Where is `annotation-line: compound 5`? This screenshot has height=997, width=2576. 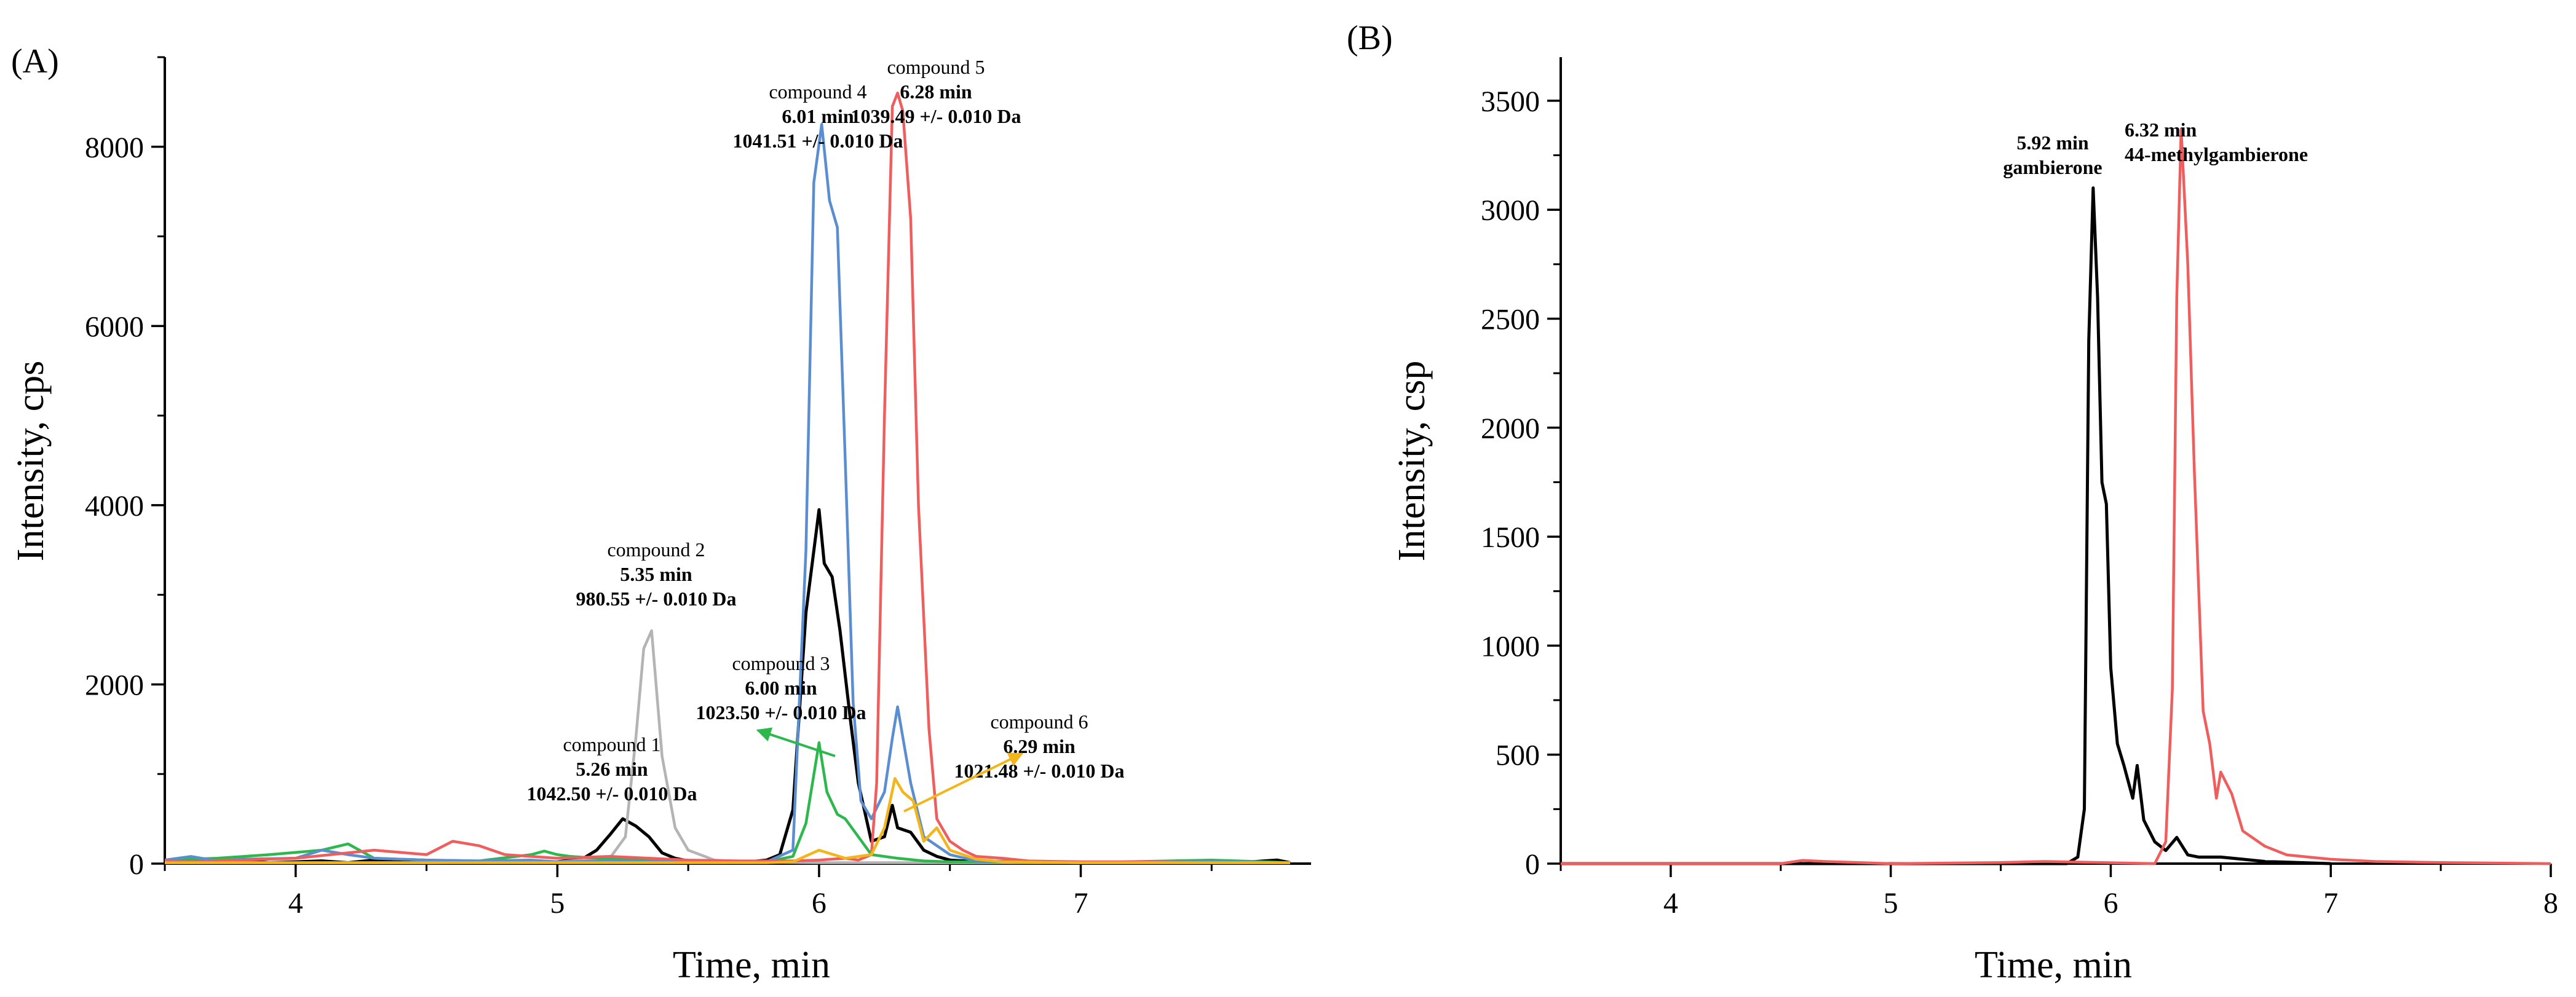
annotation-line: compound 5 is located at coordinates (936, 67).